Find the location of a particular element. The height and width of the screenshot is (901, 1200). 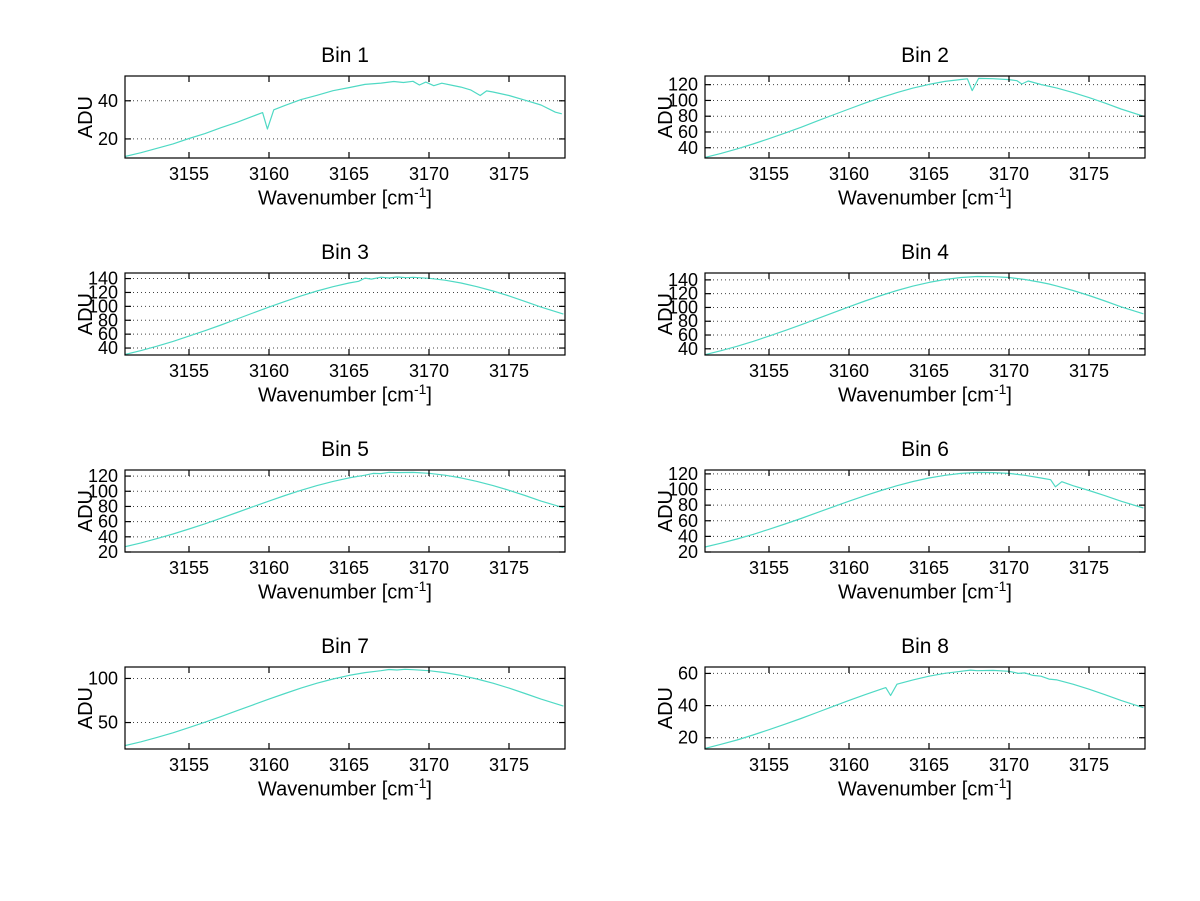

plot-title: Bin 2 is located at coordinates (925, 55).